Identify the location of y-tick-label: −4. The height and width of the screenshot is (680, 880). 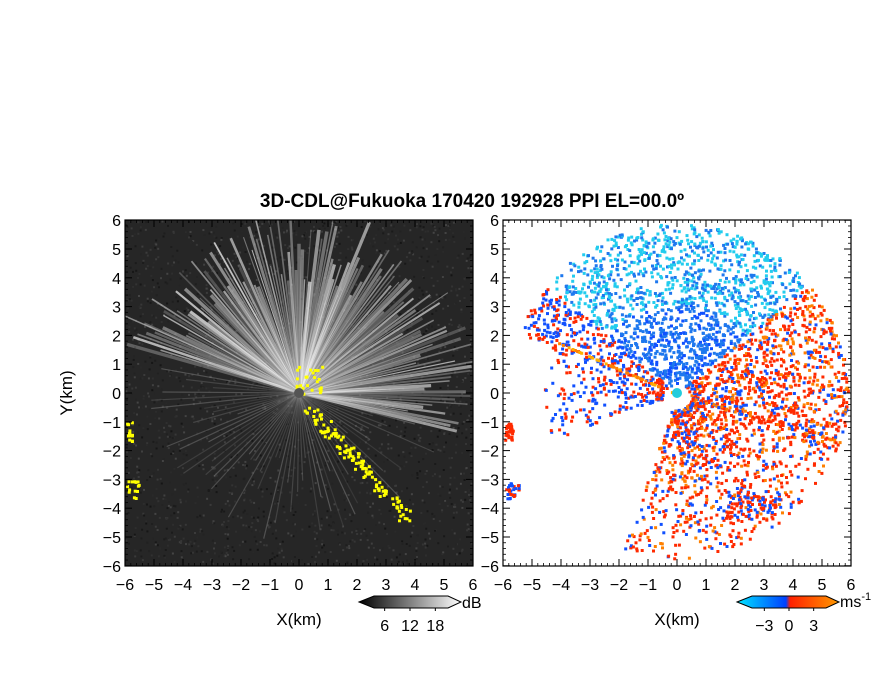
(112, 509).